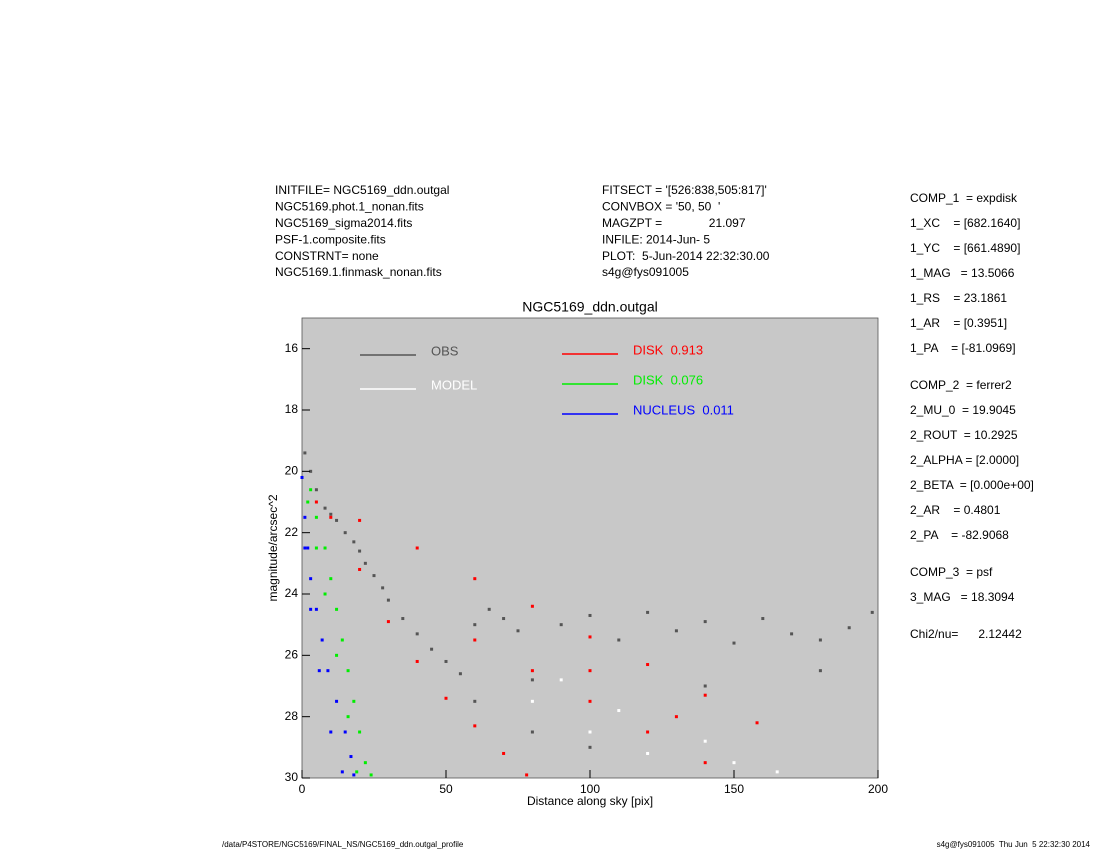 The height and width of the screenshot is (855, 1100). What do you see at coordinates (292, 471) in the screenshot?
I see `y-tick-label: 20` at bounding box center [292, 471].